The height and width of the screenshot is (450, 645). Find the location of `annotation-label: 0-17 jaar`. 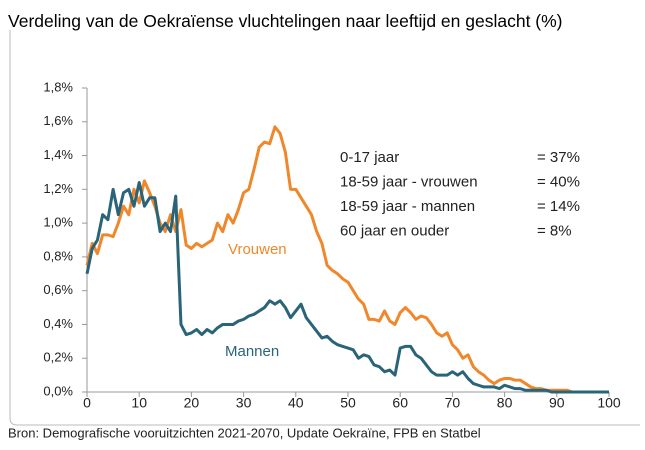

annotation-label: 0-17 jaar is located at coordinates (369, 157).